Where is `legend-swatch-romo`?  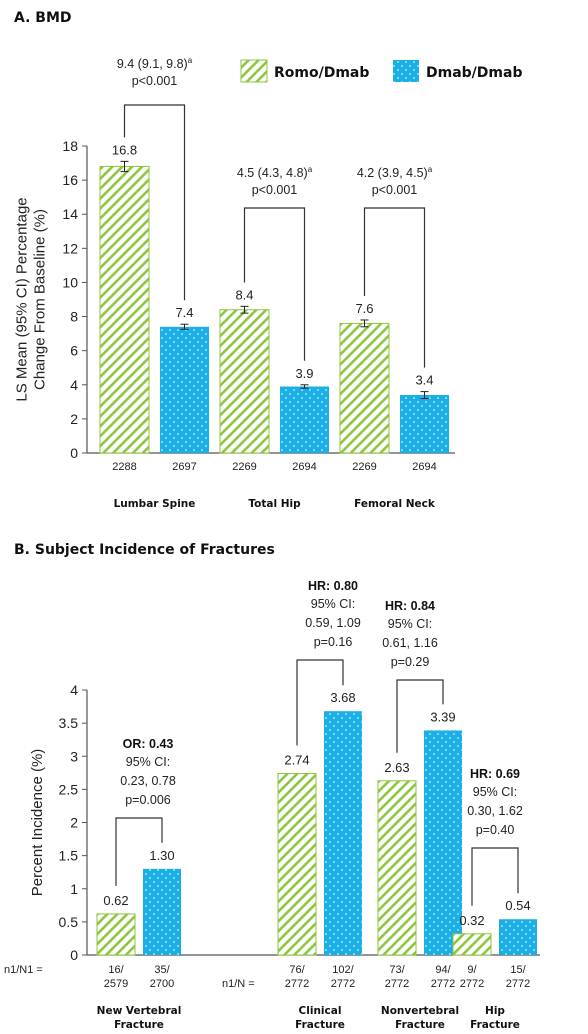 legend-swatch-romo is located at coordinates (254, 71).